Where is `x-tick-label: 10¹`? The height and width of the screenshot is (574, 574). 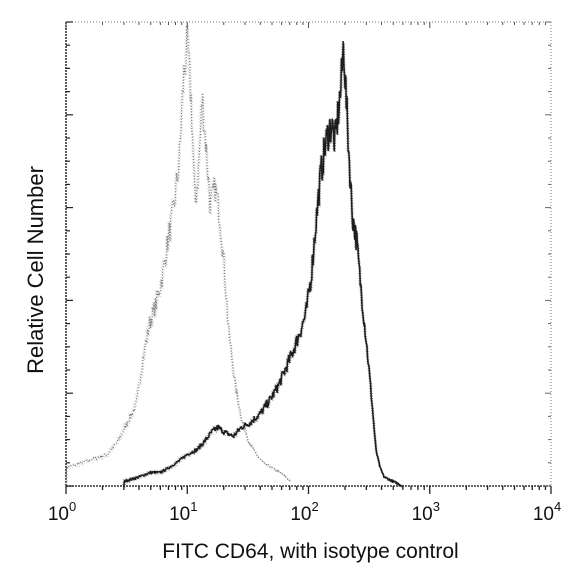 x-tick-label: 10¹ is located at coordinates (183, 512).